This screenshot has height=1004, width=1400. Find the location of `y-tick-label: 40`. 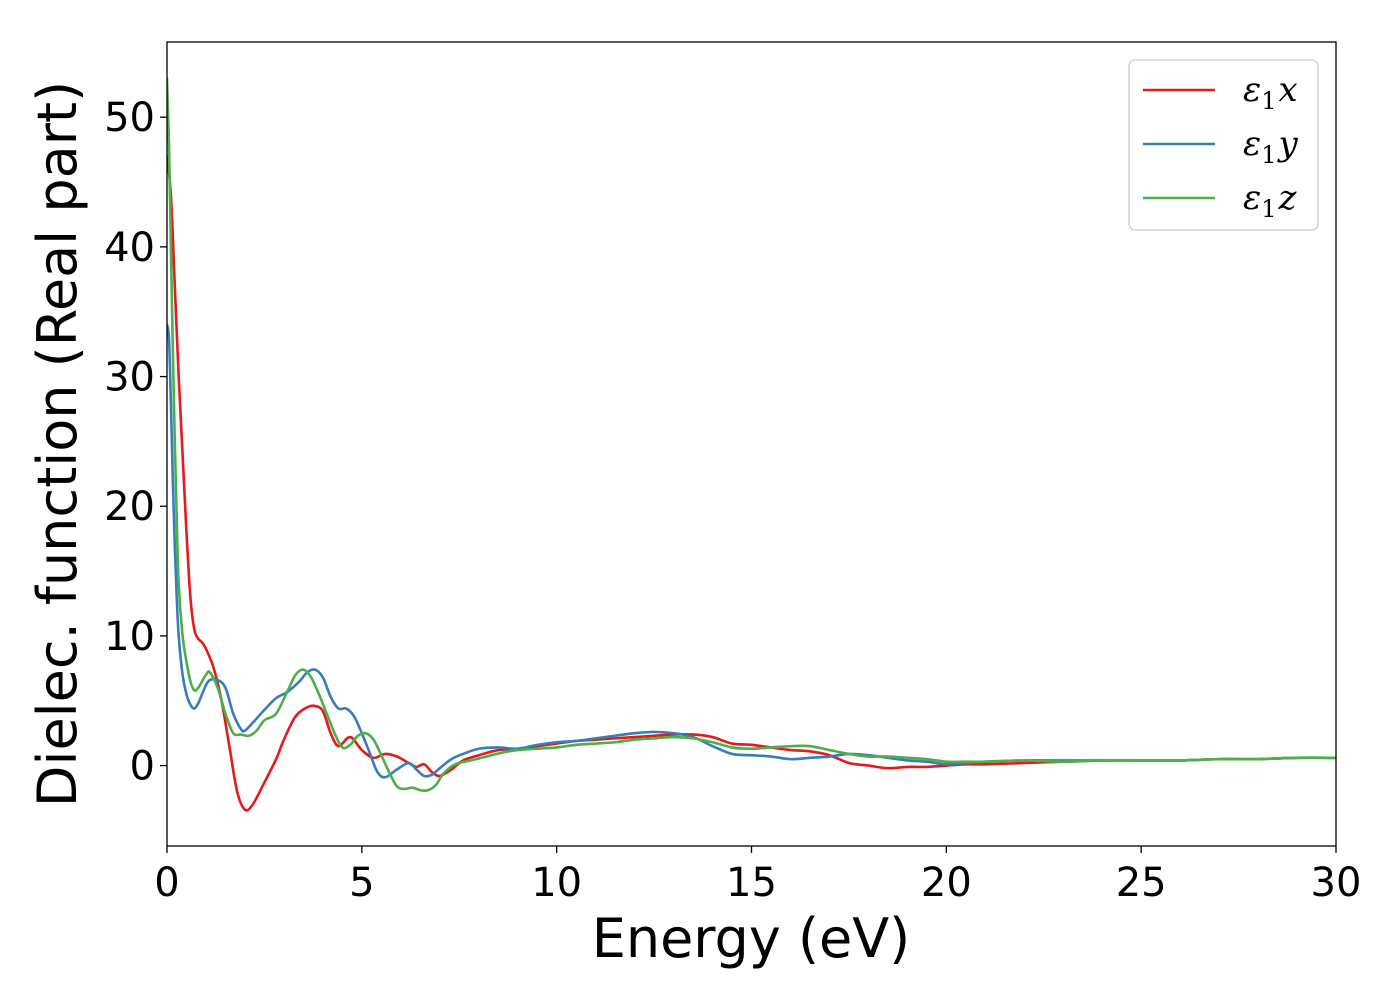

y-tick-label: 40 is located at coordinates (129, 248).